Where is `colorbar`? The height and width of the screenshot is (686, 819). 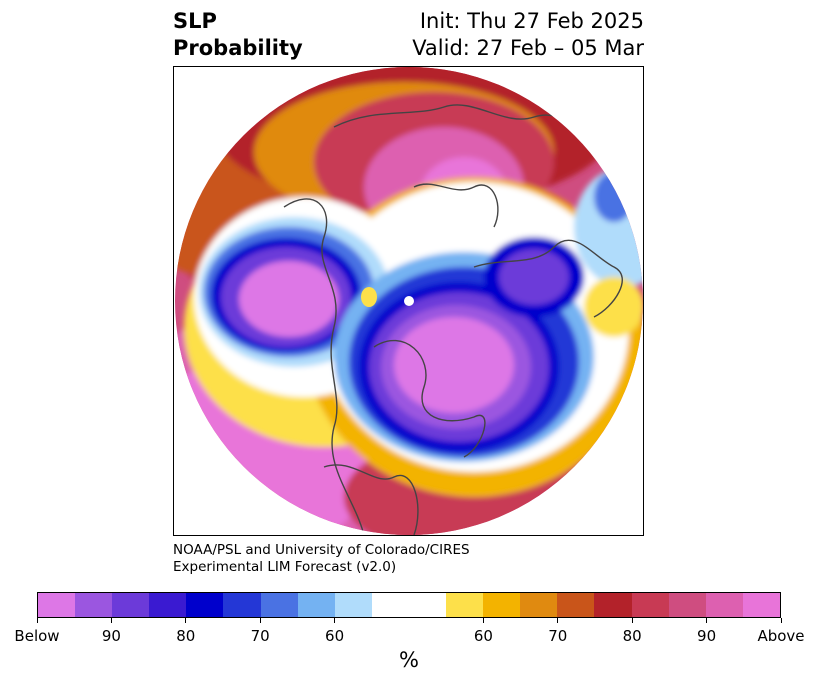 colorbar is located at coordinates (409, 605).